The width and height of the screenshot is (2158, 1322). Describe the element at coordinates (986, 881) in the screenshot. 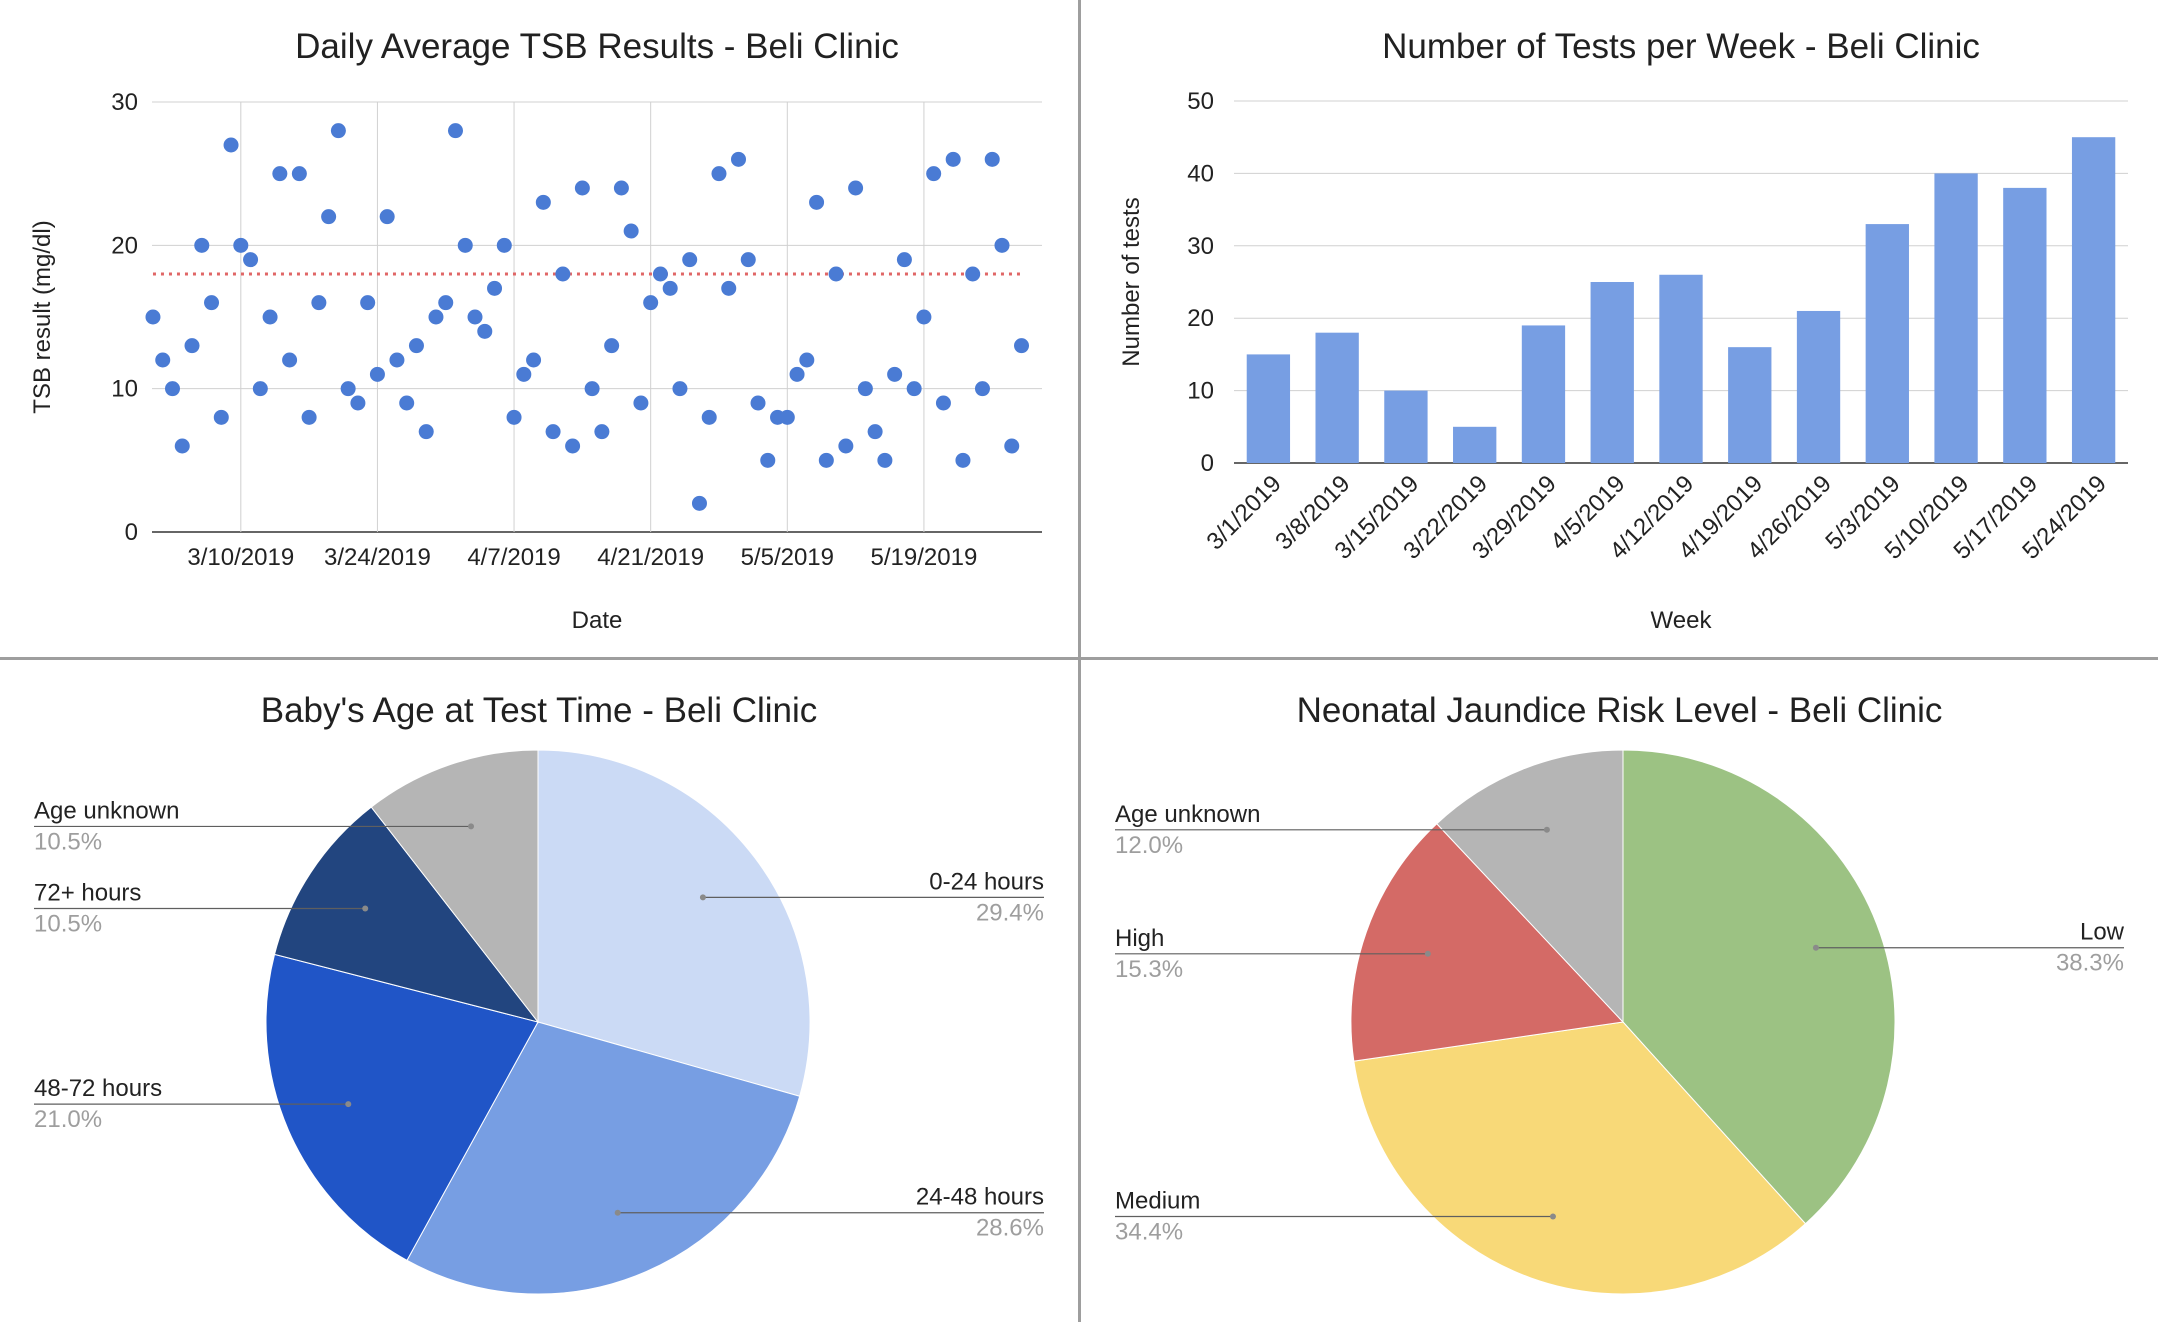

I see `slice-label: 0-24 hours` at that location.